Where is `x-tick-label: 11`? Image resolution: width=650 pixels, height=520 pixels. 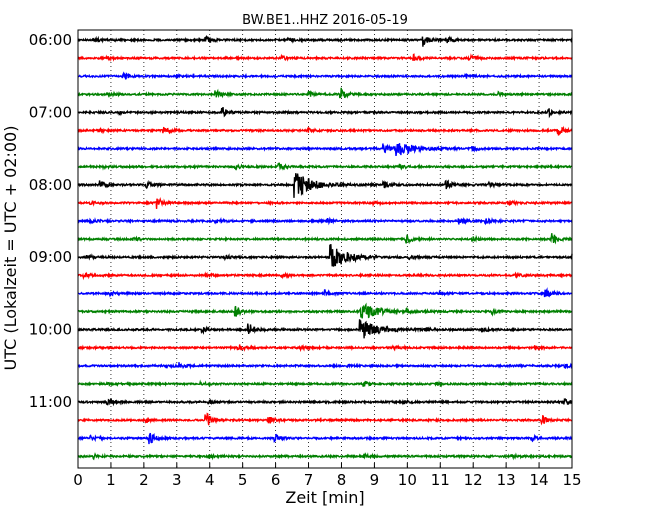 x-tick-label: 11 is located at coordinates (440, 480).